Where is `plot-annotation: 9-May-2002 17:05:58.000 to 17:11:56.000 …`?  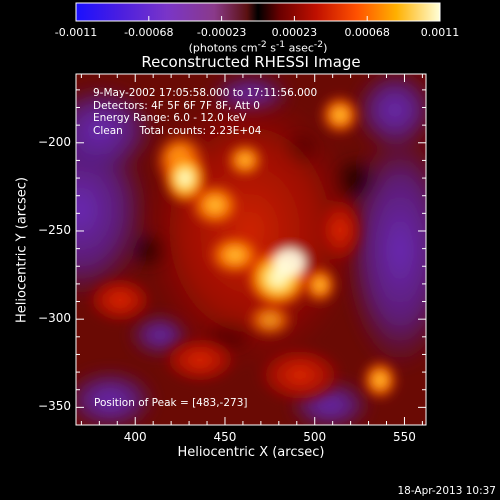 plot-annotation: 9-May-2002 17:05:58.000 to 17:11:56.000 … is located at coordinates (205, 112).